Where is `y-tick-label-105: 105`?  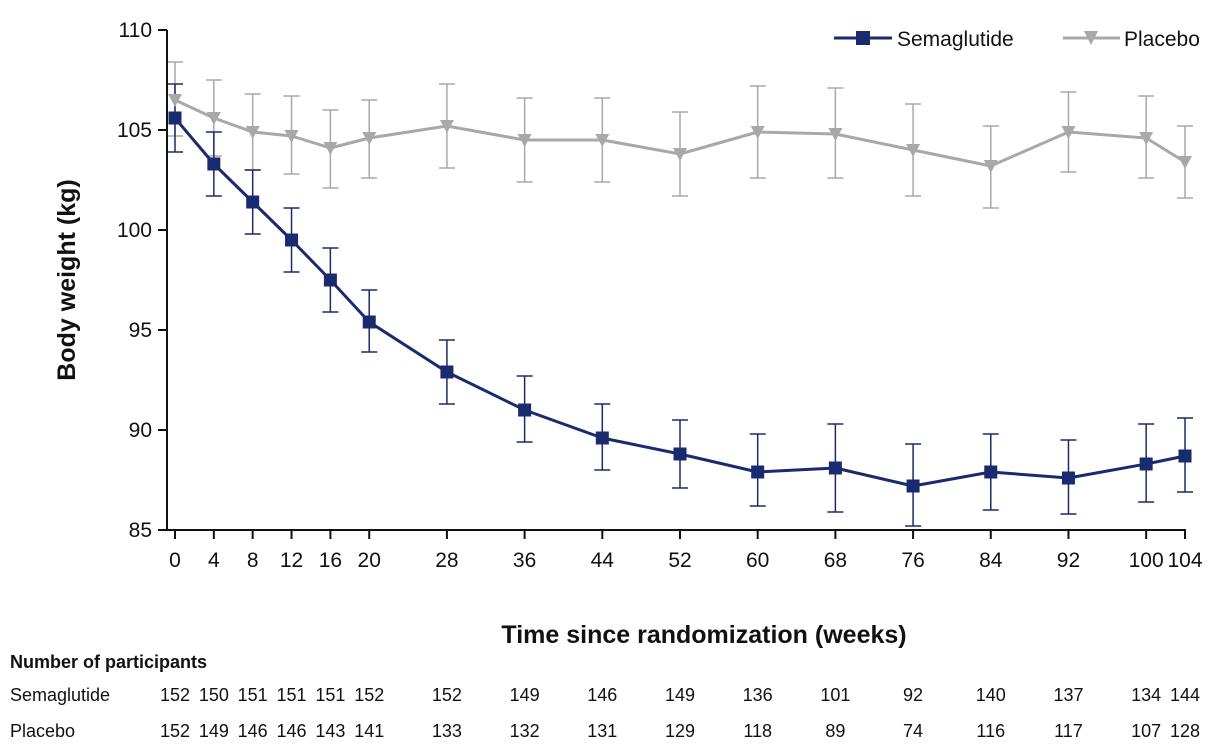 y-tick-label-105: 105 is located at coordinates (134, 130).